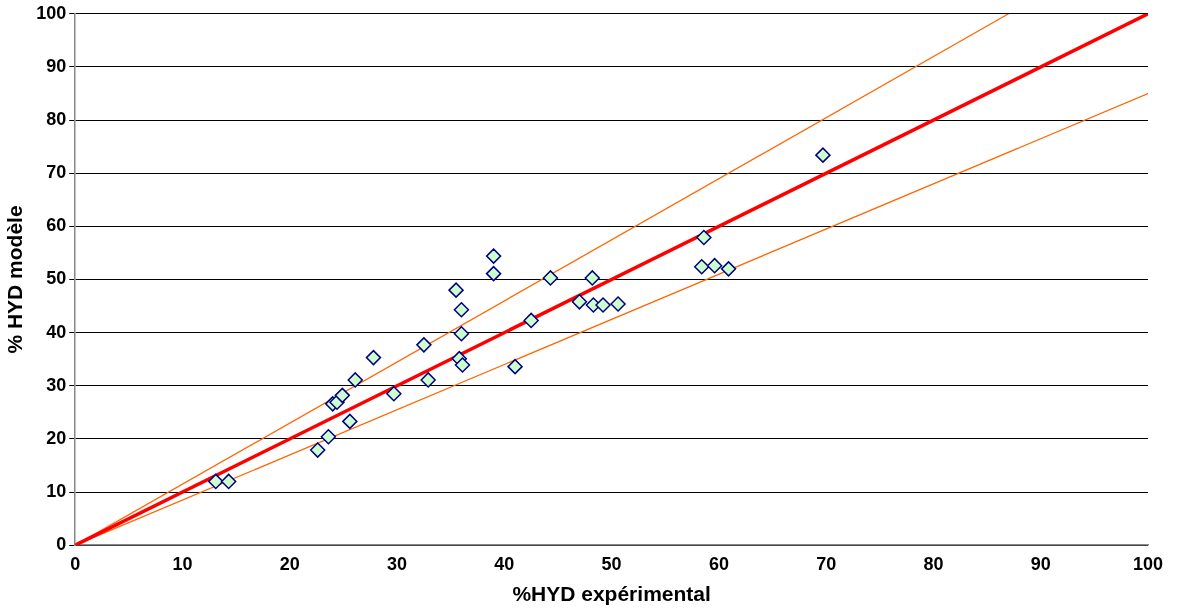 The width and height of the screenshot is (1178, 612). Describe the element at coordinates (56, 331) in the screenshot. I see `y-tick-label: 40` at that location.